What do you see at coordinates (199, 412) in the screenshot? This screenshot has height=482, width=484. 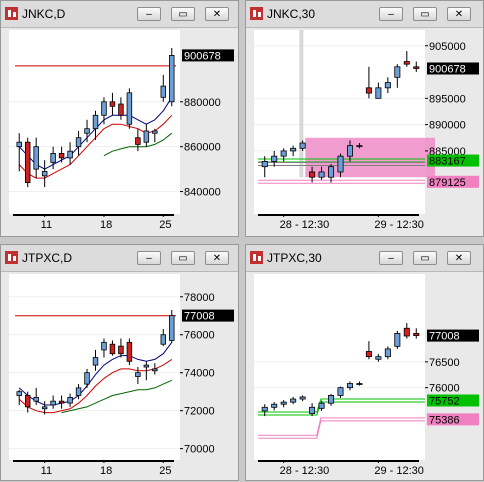 I see `y-tick-label: 72000` at bounding box center [199, 412].